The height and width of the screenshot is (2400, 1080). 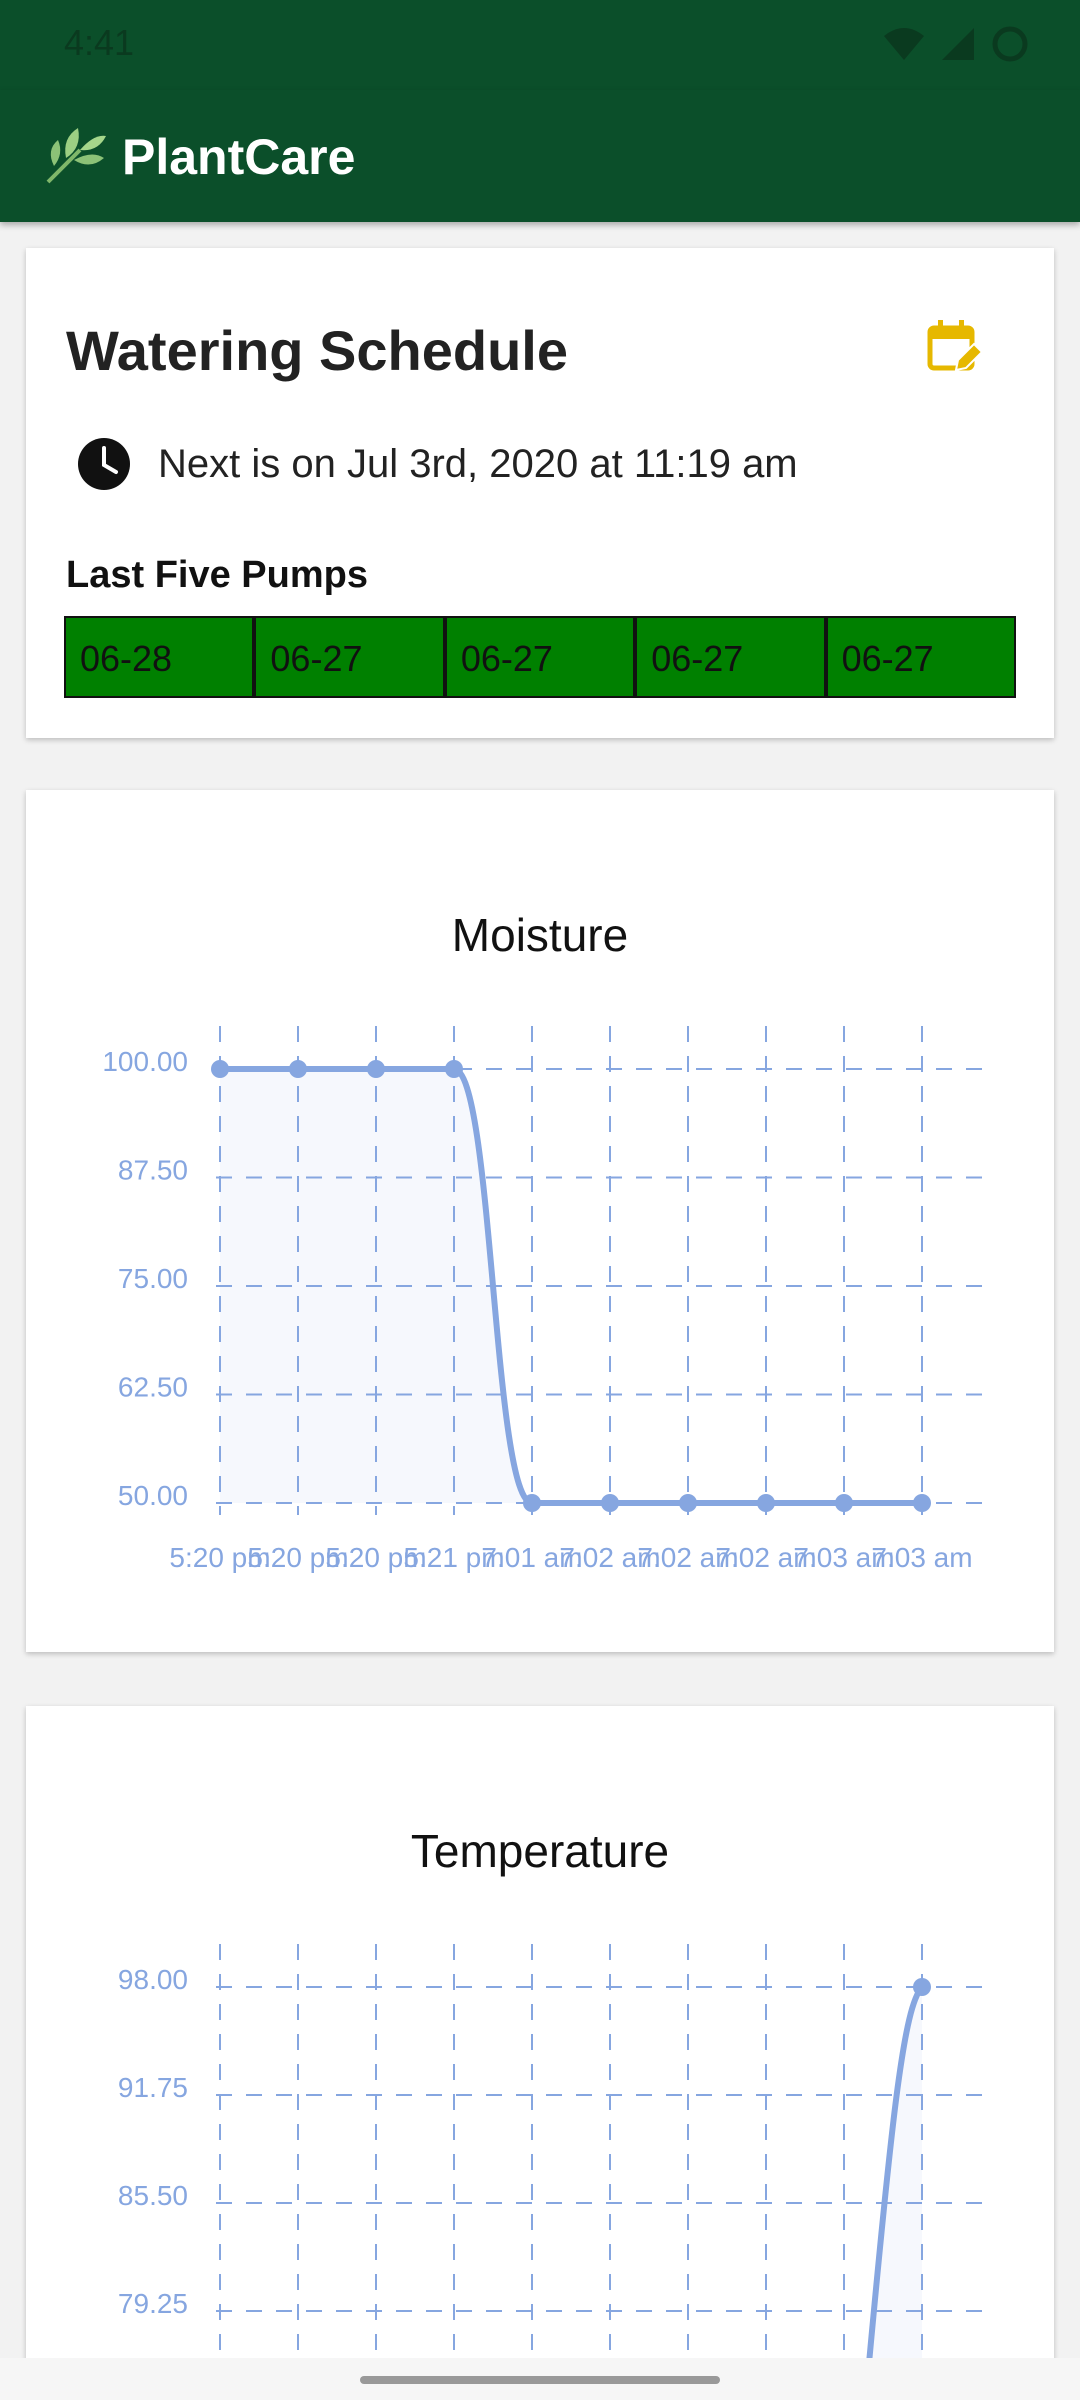 What do you see at coordinates (104, 464) in the screenshot?
I see `clock-icon` at bounding box center [104, 464].